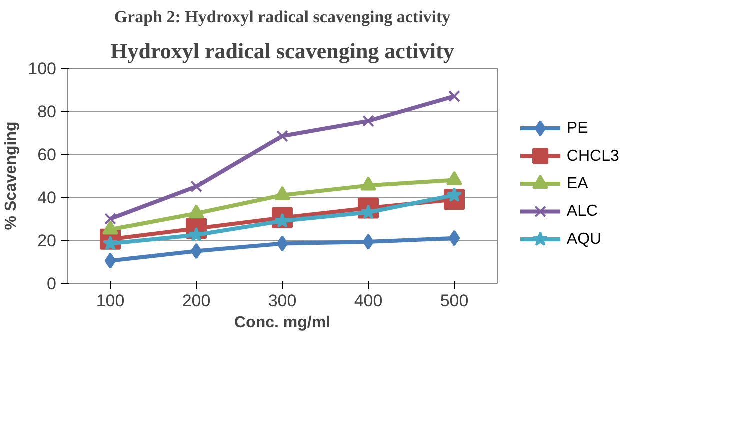 The height and width of the screenshot is (447, 753). Describe the element at coordinates (11, 176) in the screenshot. I see `y-axis-title: % Scavenging` at that location.